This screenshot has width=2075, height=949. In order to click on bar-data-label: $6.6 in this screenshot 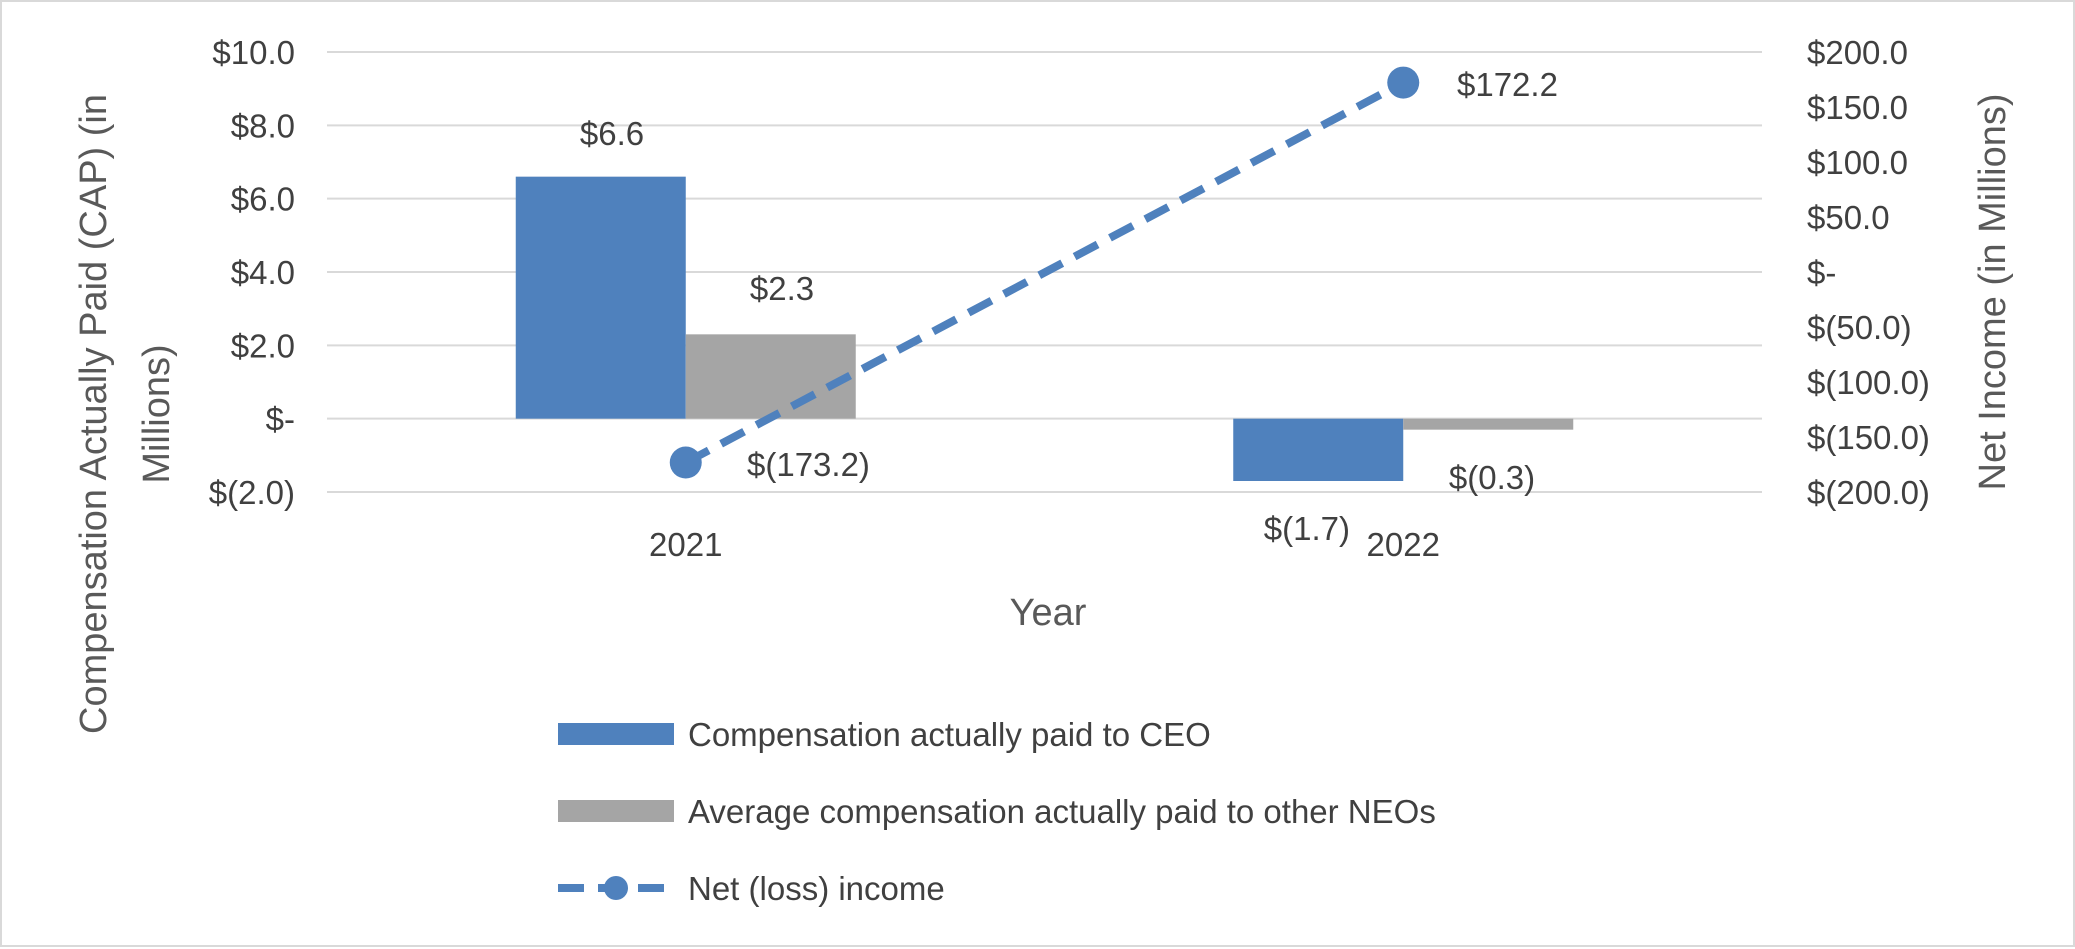, I will do `click(612, 133)`.